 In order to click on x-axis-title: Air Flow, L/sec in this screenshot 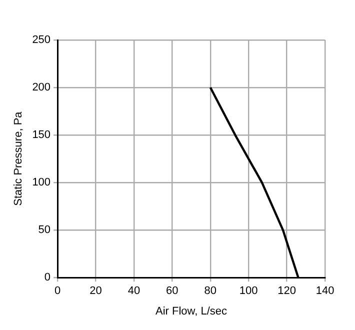, I will do `click(192, 311)`.